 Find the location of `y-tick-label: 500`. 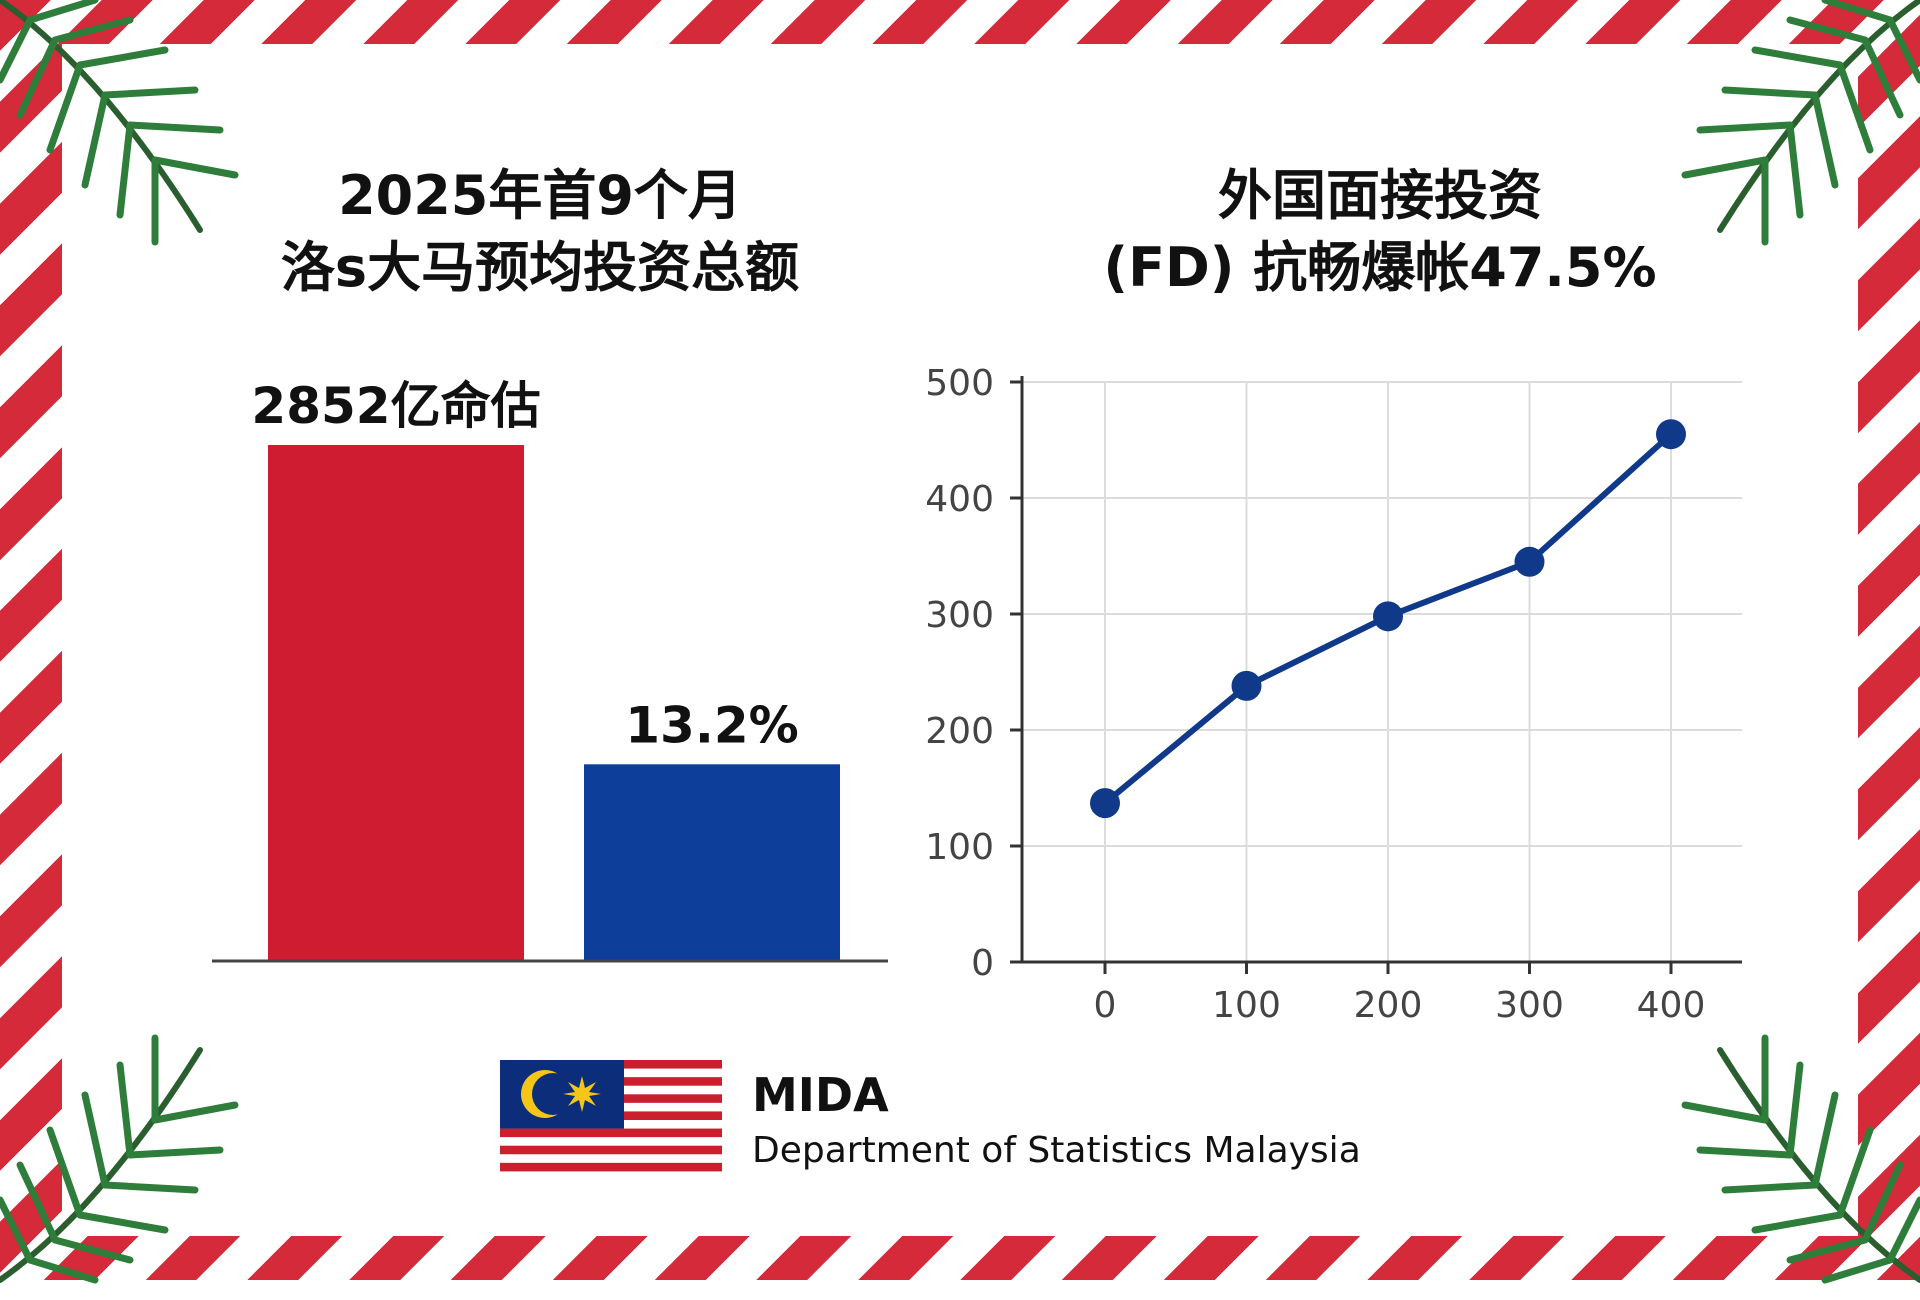

y-tick-label: 500 is located at coordinates (959, 383).